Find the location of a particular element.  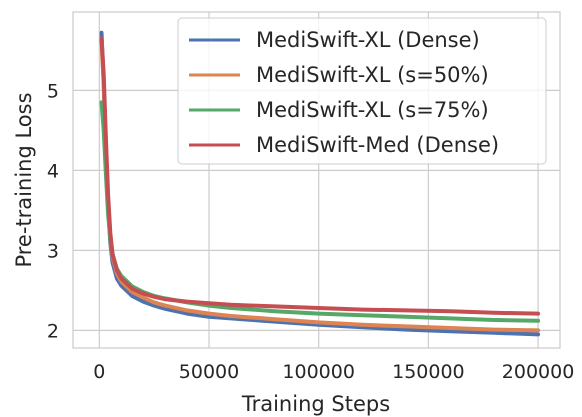

legend-label-1: MediSwift-XL (Dense) is located at coordinates (368, 40).